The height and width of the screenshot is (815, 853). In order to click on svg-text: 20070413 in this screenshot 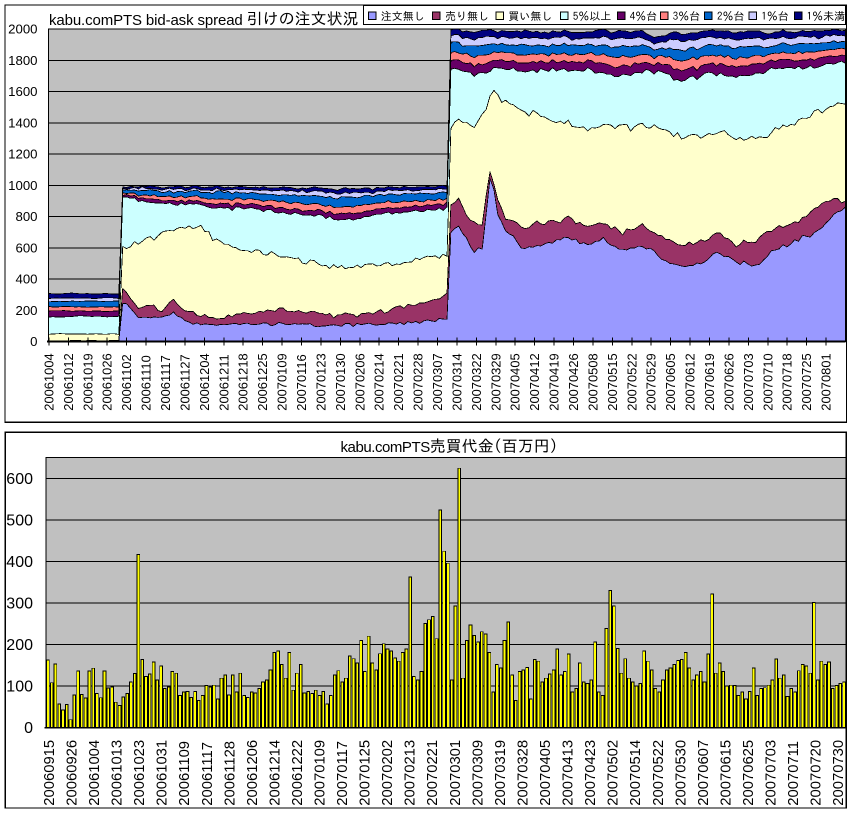, I will do `click(569, 773)`.